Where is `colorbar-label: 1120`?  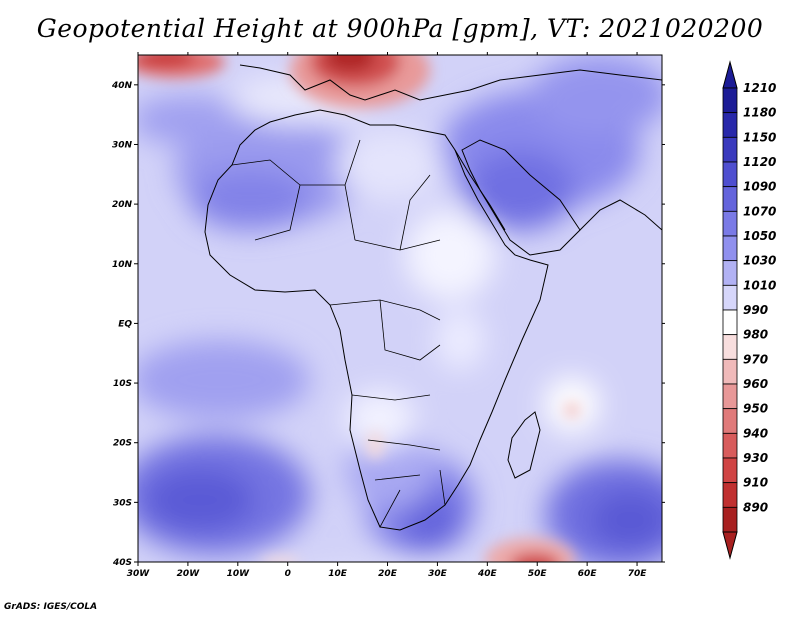 colorbar-label: 1120 is located at coordinates (759, 162).